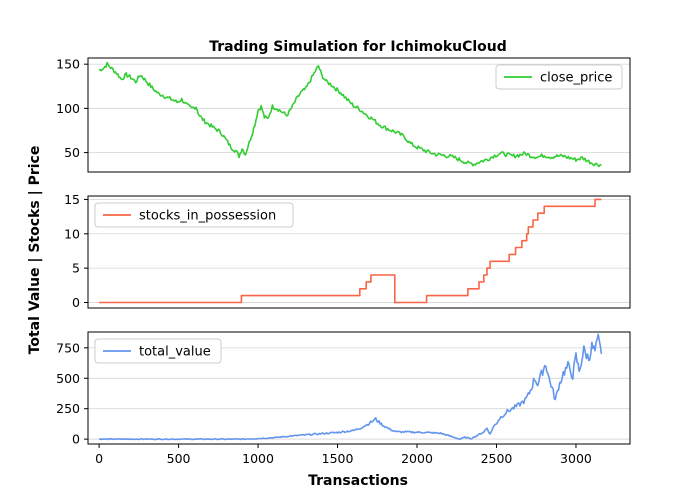 Image resolution: width=700 pixels, height=500 pixels. Describe the element at coordinates (338, 458) in the screenshot. I see `x-tick-label: 1500` at that location.